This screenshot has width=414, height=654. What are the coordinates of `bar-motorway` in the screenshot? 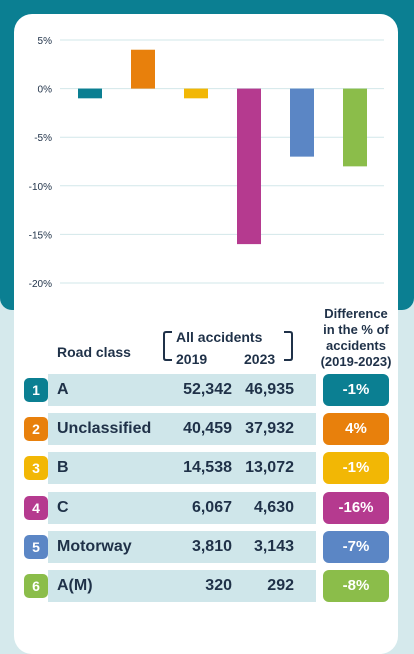 It's located at (302, 122).